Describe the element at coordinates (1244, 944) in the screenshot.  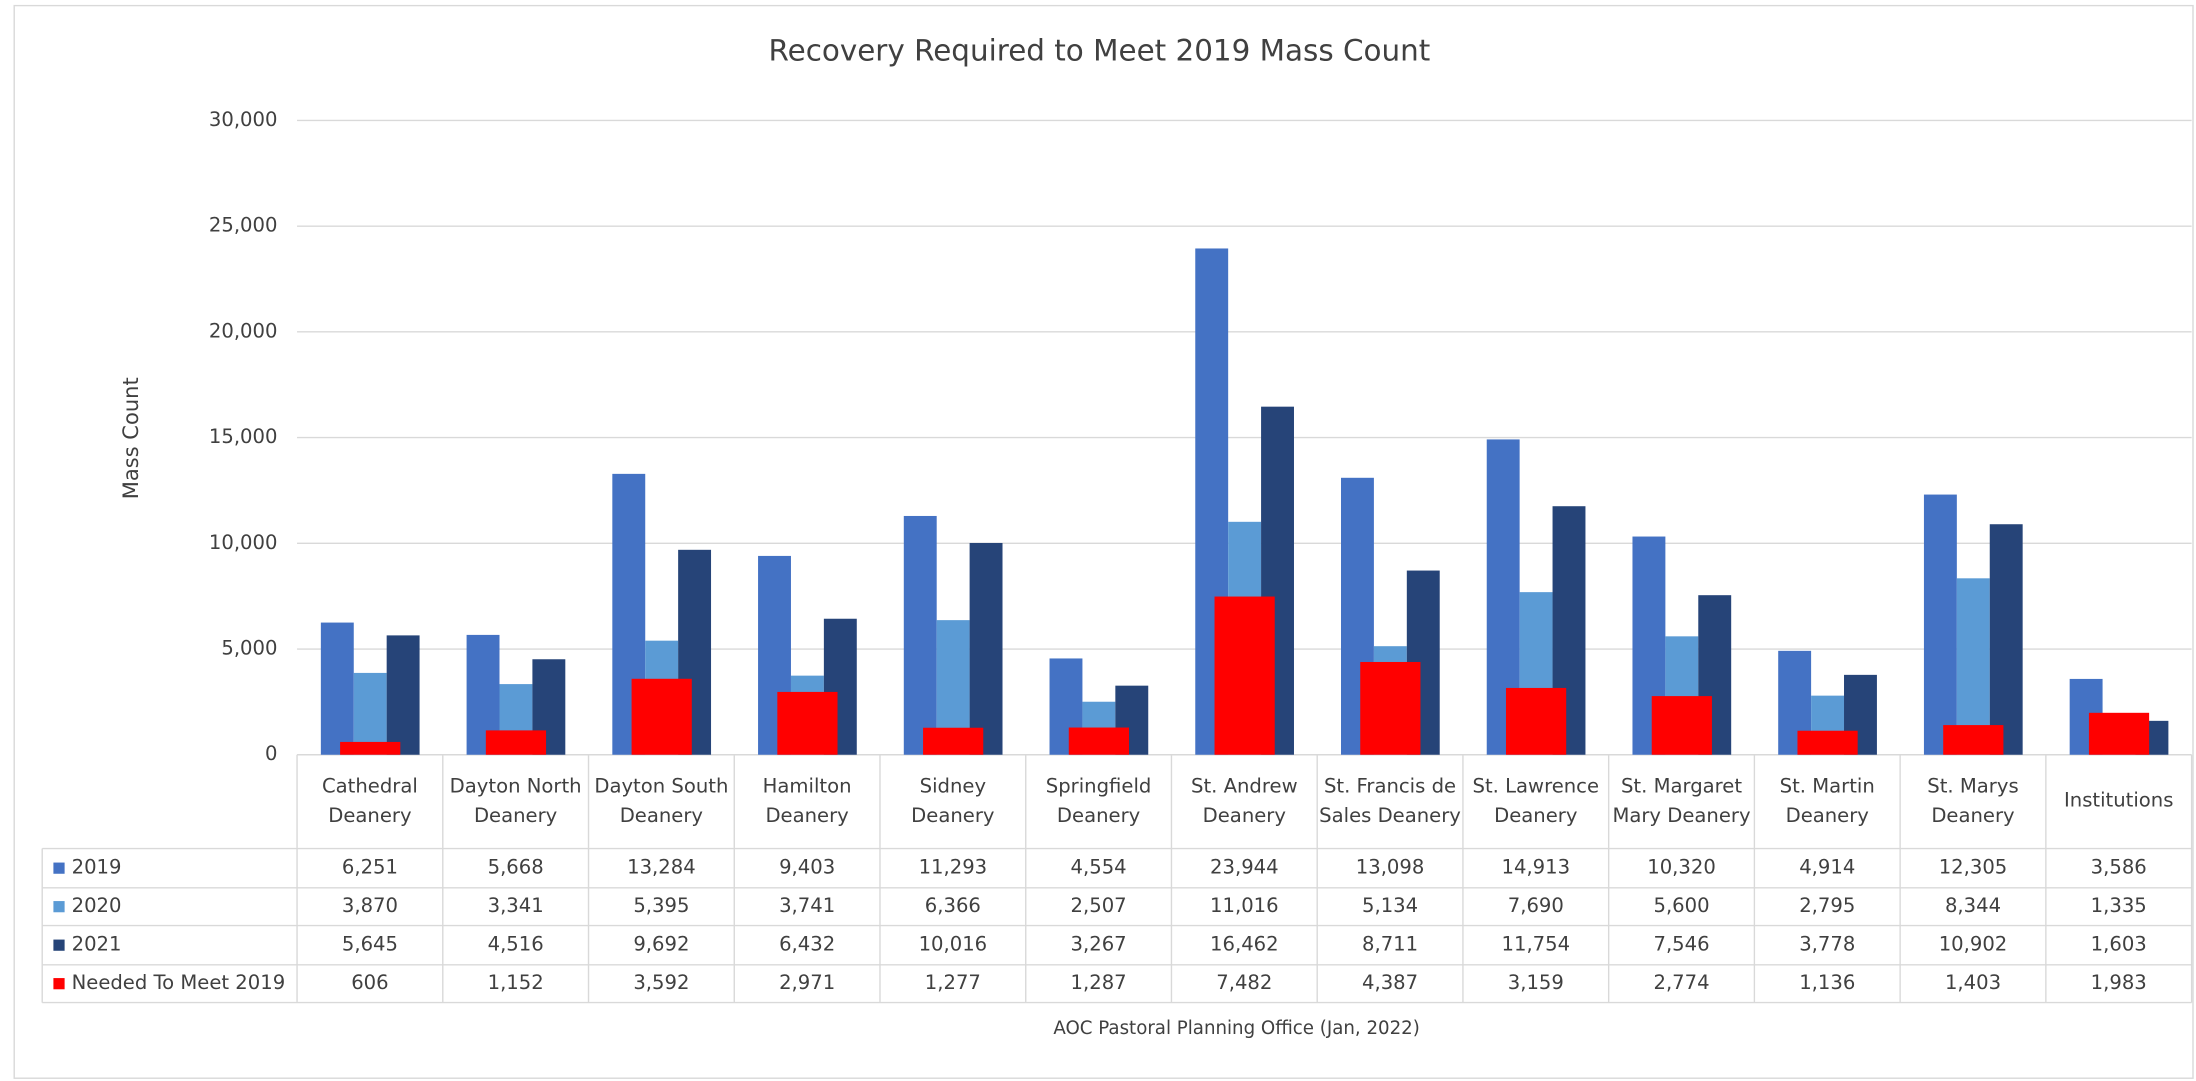
I see `table-value: 16,462` at that location.